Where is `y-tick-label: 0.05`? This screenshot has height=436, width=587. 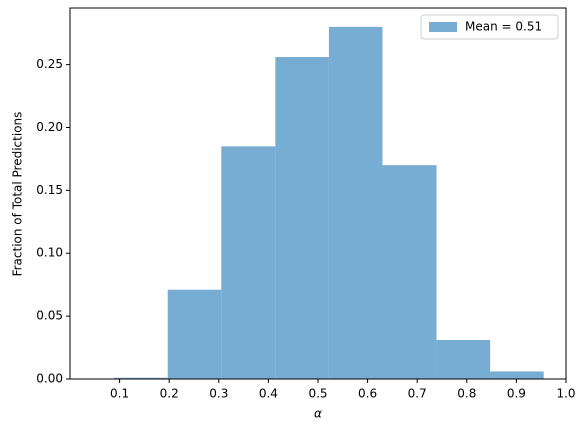 y-tick-label: 0.05 is located at coordinates (49, 316).